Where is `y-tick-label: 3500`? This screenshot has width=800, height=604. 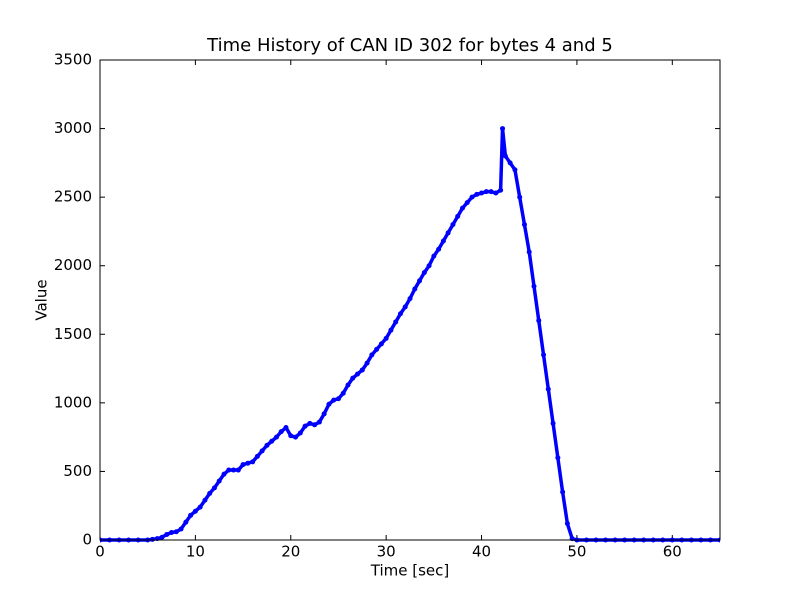
y-tick-label: 3500 is located at coordinates (73, 60).